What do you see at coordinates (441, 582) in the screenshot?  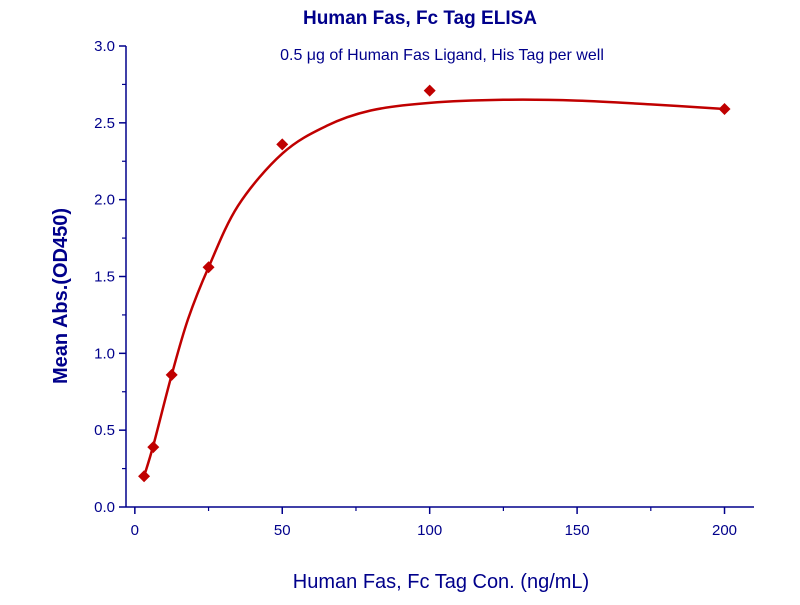 I see `x-axis-title: Human Fas, Fc Tag Con. (ng/mL)` at bounding box center [441, 582].